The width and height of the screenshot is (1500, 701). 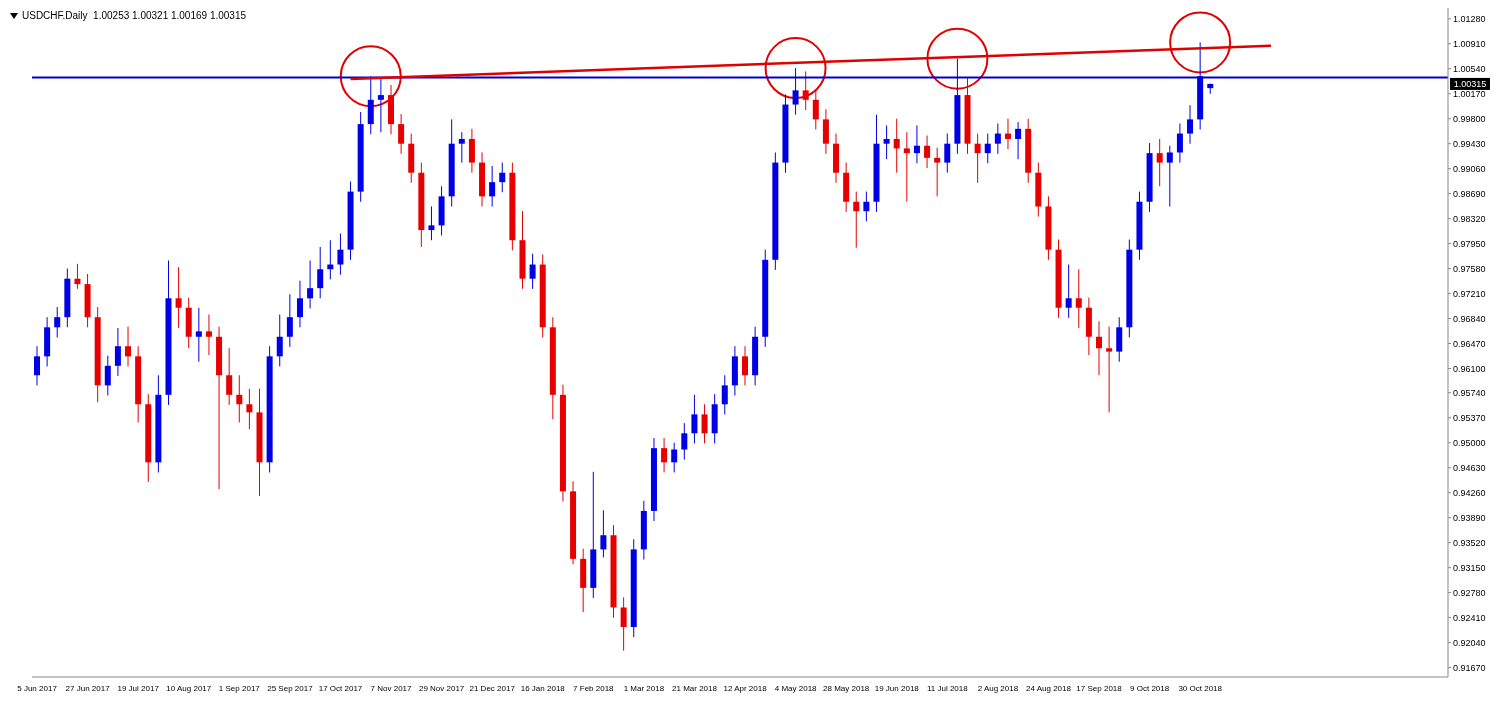 I want to click on y-tick-label: 0.91670, so click(x=1469, y=667).